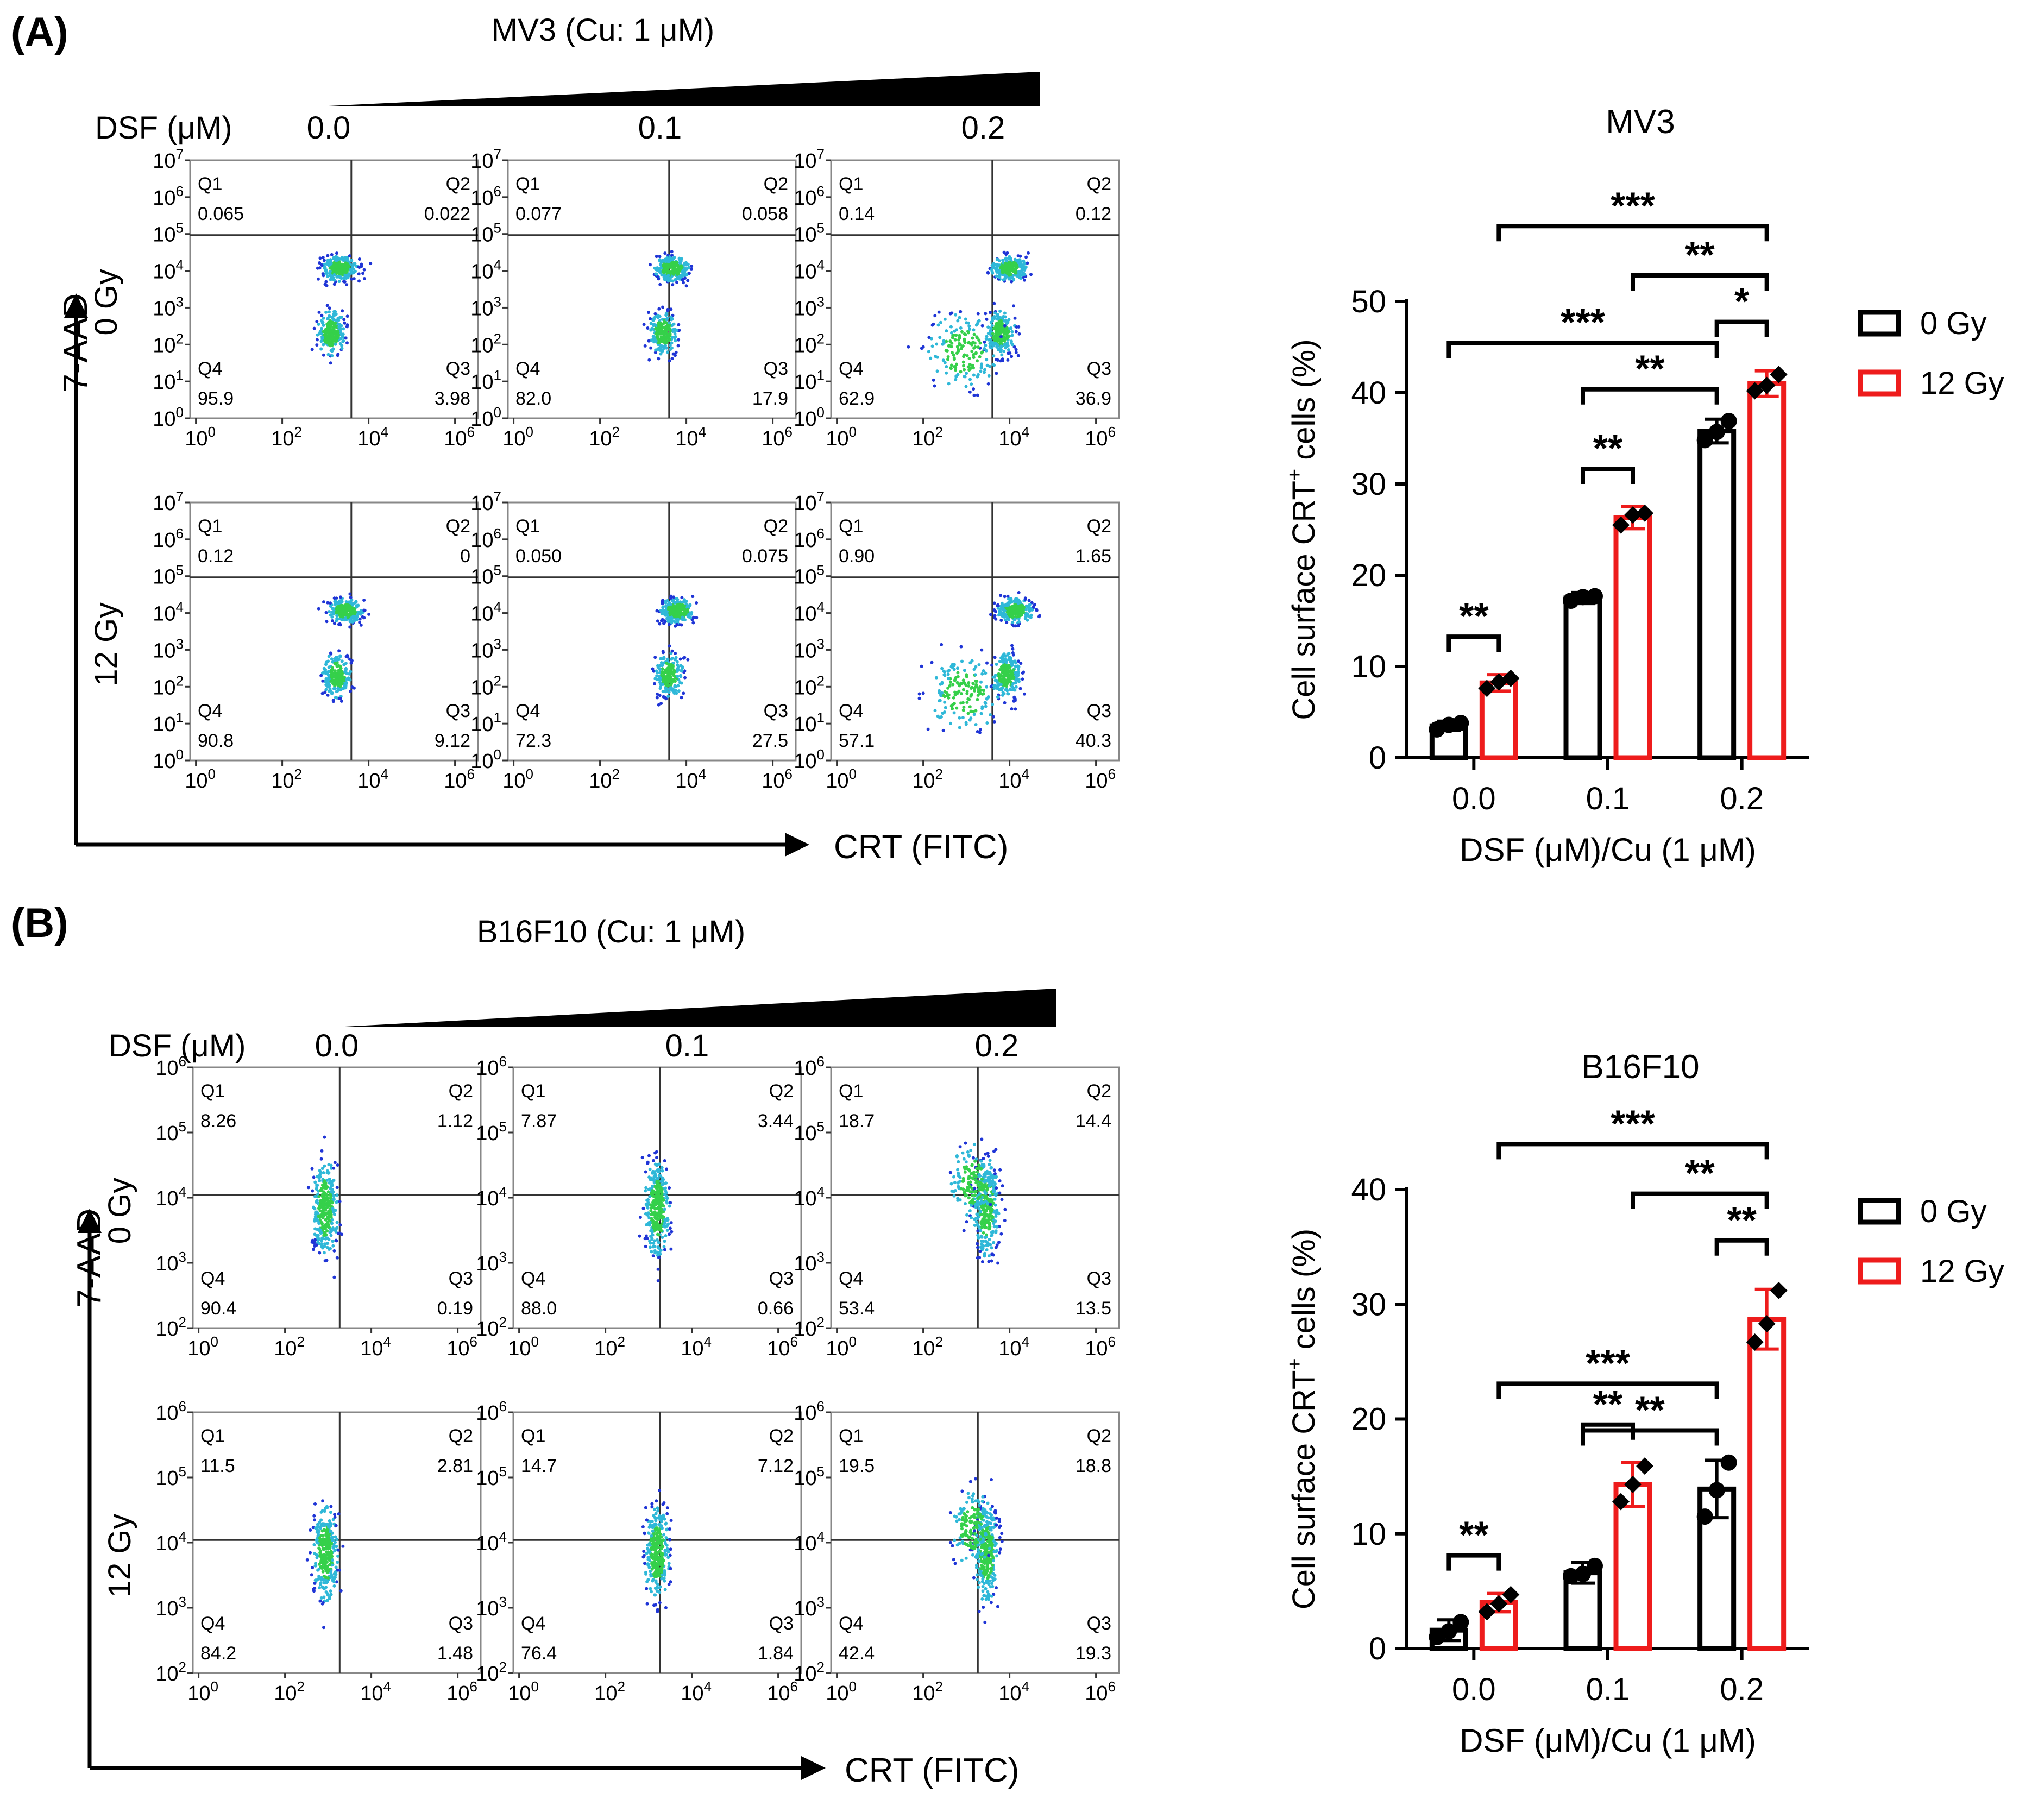  Describe the element at coordinates (810, 649) in the screenshot. I see `flow-y-tick-label: 10³` at that location.